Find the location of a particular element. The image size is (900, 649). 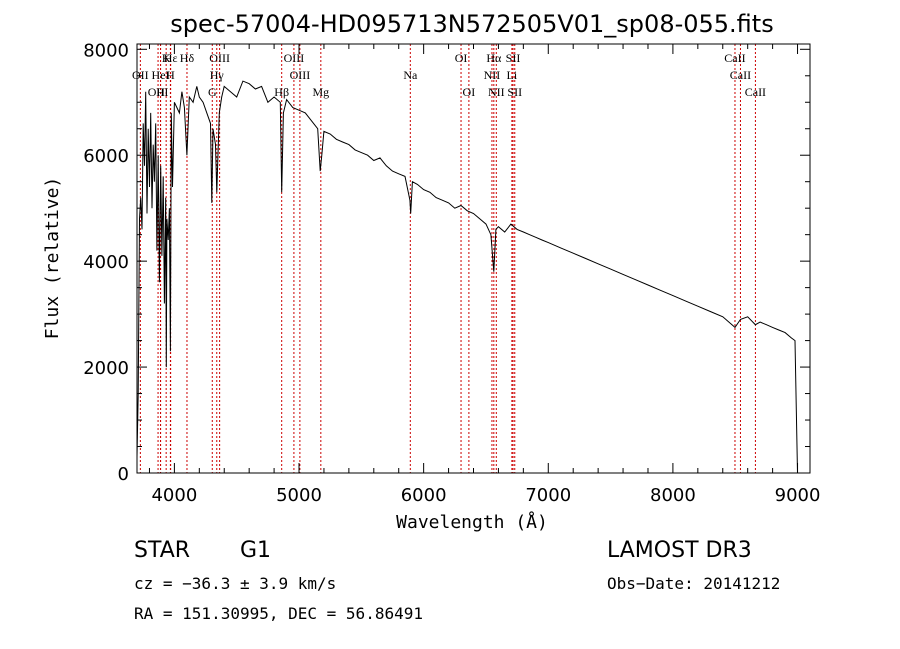

spectral-line-label: HeI is located at coordinates (161, 75).